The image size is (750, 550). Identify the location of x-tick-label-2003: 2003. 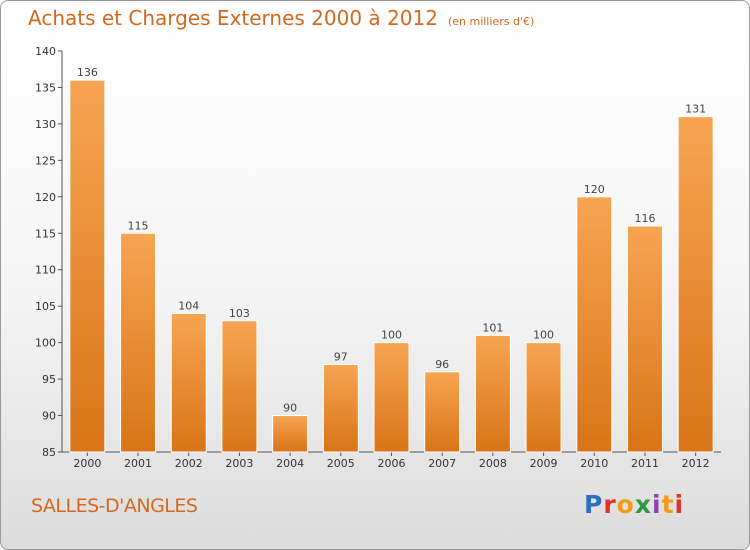
(239, 463).